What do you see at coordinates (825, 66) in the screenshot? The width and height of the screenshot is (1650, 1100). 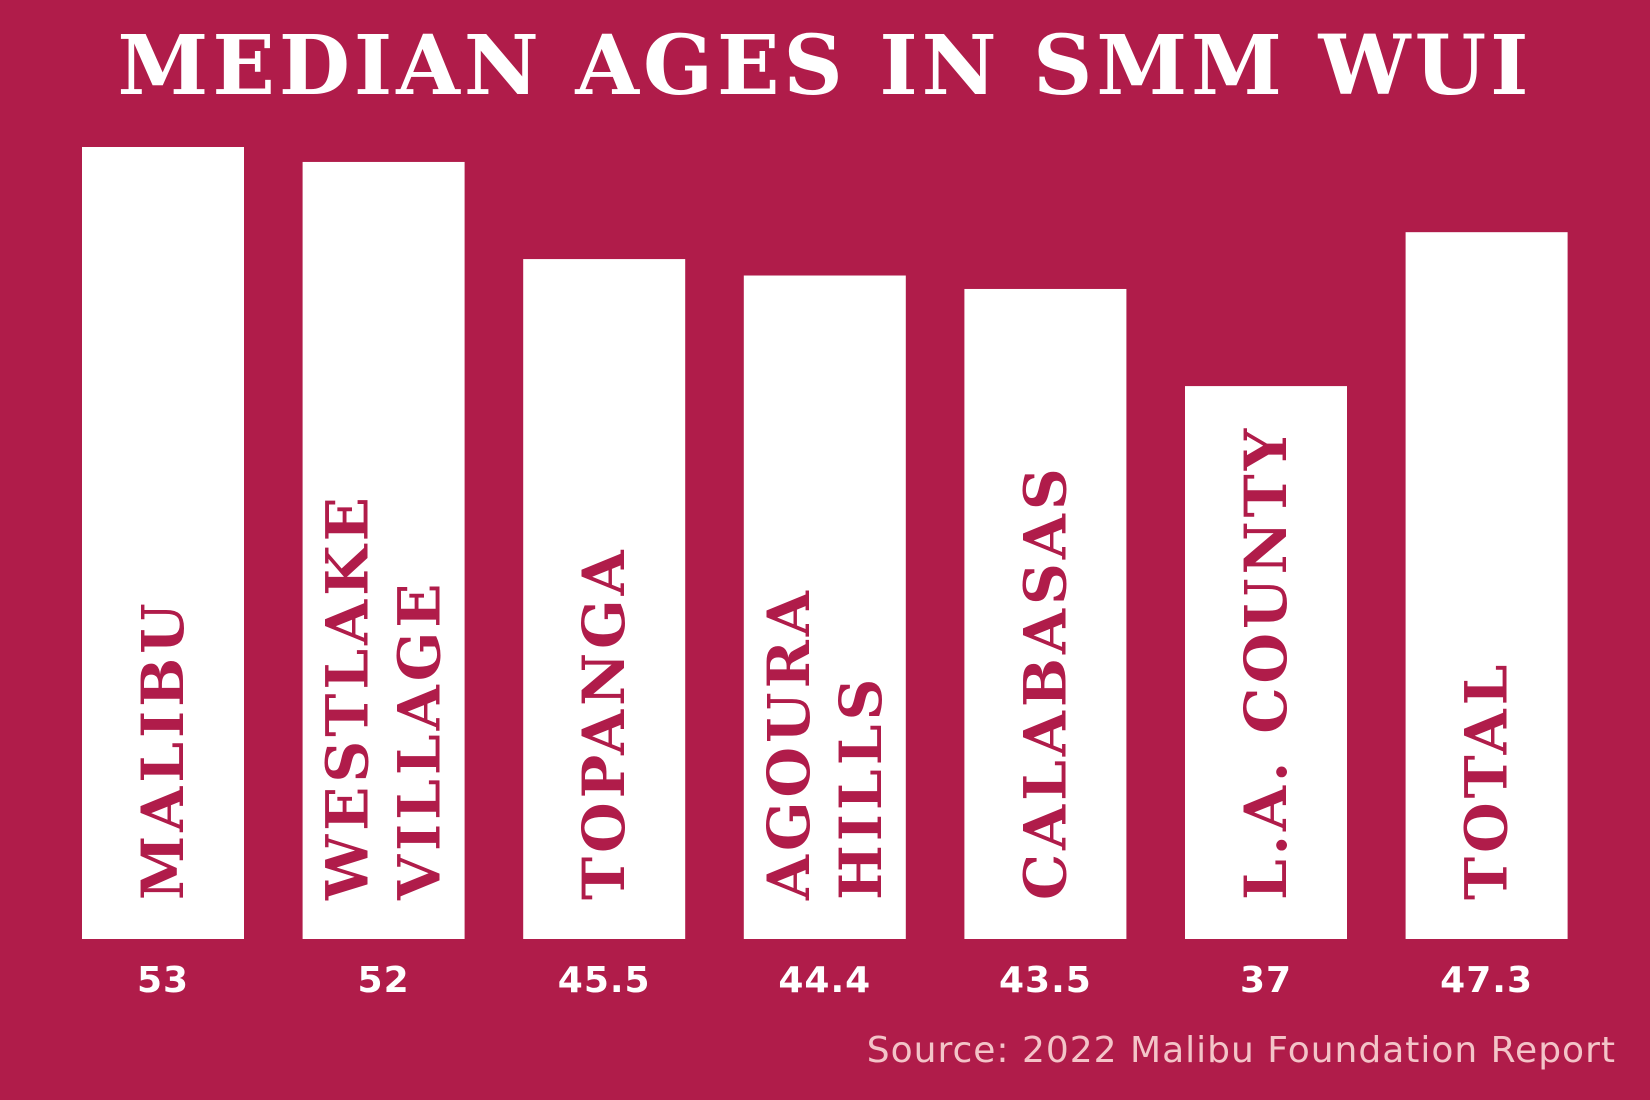 I see `chart-title: MEDIAN AGES IN SMM WUI` at bounding box center [825, 66].